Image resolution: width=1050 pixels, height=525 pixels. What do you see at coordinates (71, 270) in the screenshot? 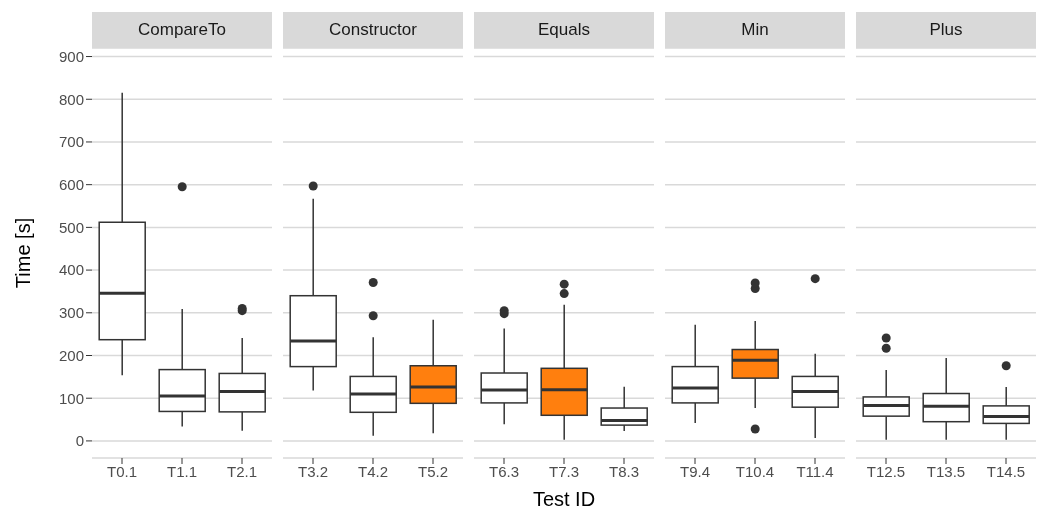
I see `y-tick-label: 400` at bounding box center [71, 270].